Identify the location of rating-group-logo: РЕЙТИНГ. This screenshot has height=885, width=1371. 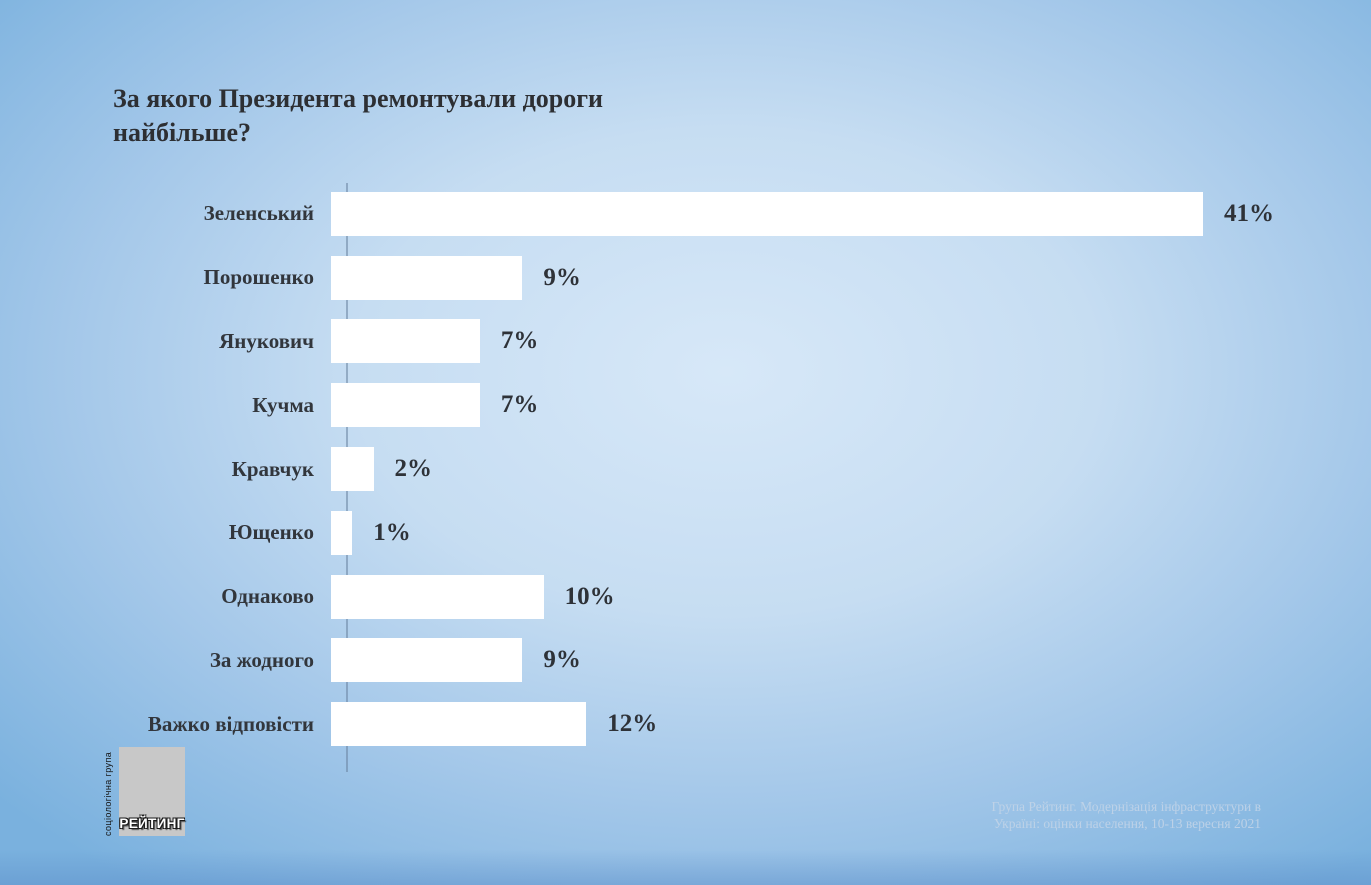
(152, 791).